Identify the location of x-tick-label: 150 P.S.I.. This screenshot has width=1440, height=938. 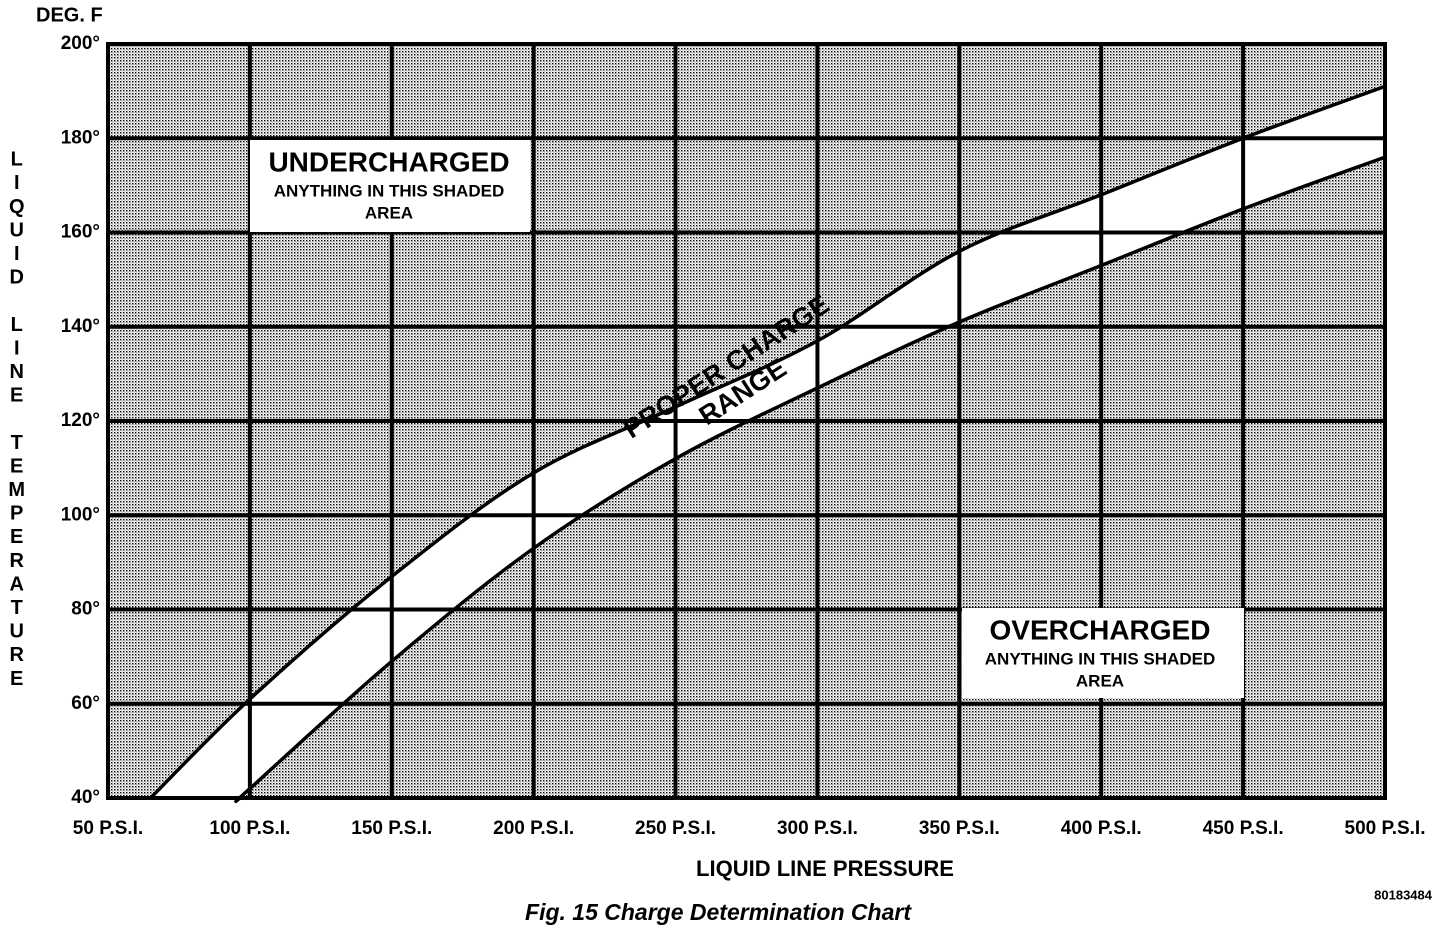
(391, 828).